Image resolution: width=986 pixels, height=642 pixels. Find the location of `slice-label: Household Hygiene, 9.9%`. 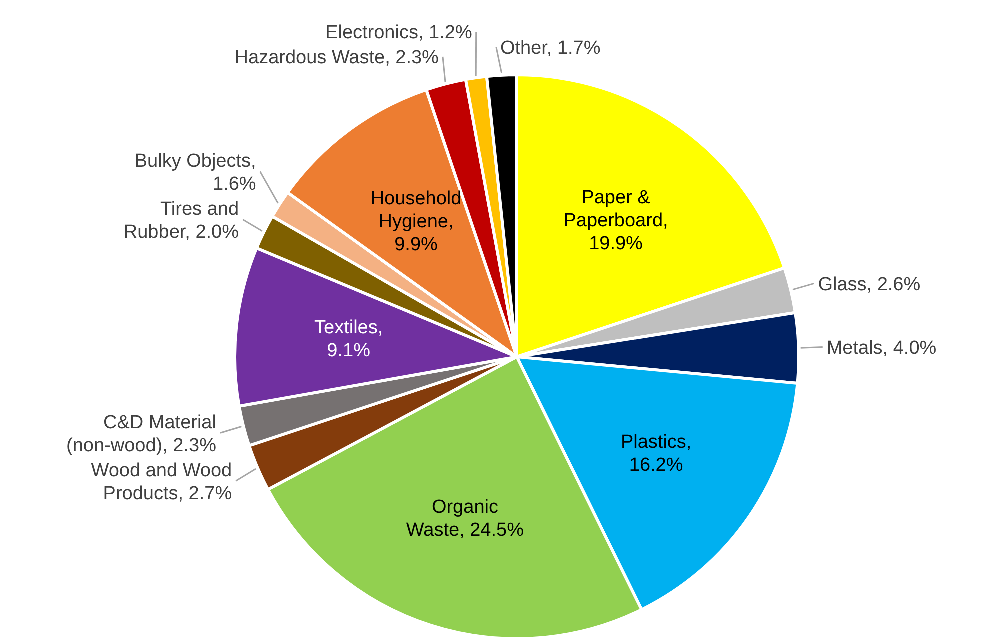

slice-label: Household Hygiene, 9.9% is located at coordinates (416, 222).